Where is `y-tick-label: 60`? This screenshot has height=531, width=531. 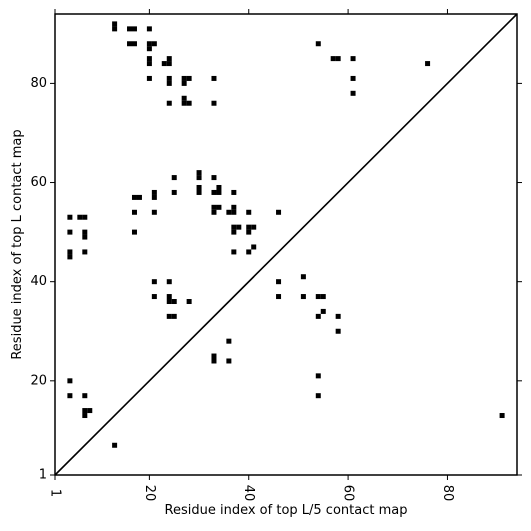
y-tick-label: 60 is located at coordinates (38, 182).